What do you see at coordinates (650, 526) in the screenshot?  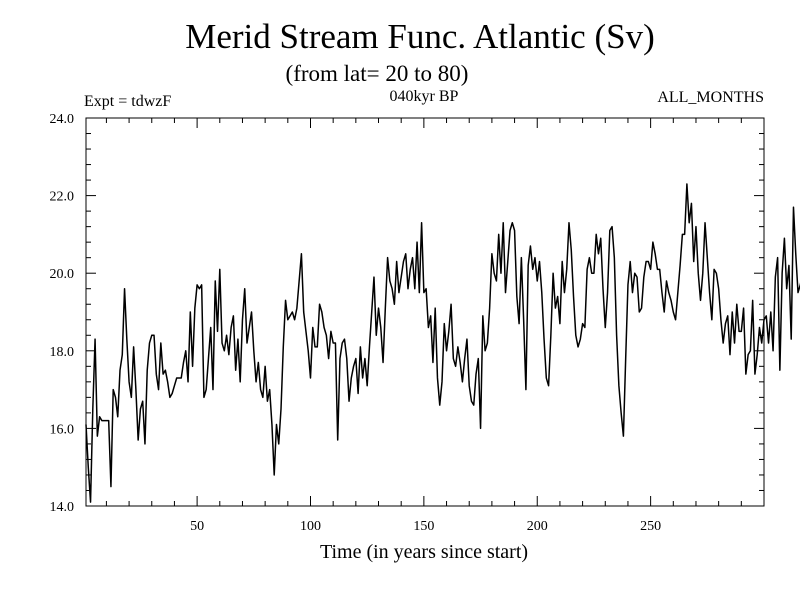 I see `x-tick-label: 250` at bounding box center [650, 526].